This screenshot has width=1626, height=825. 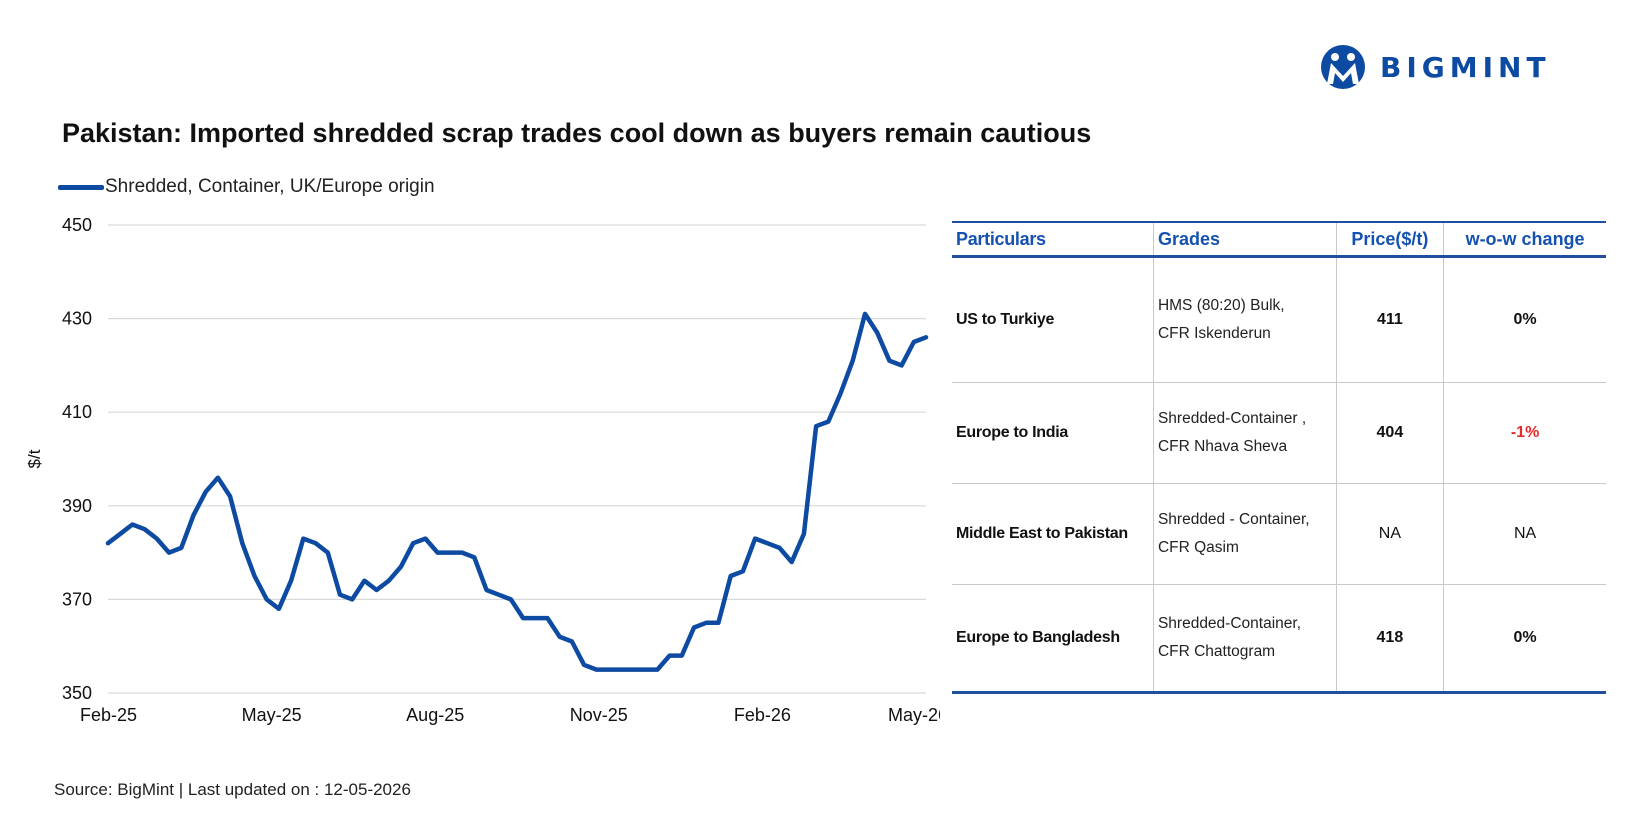 I want to click on grade-line-2: CFR Nhava Sheva, so click(x=1222, y=446).